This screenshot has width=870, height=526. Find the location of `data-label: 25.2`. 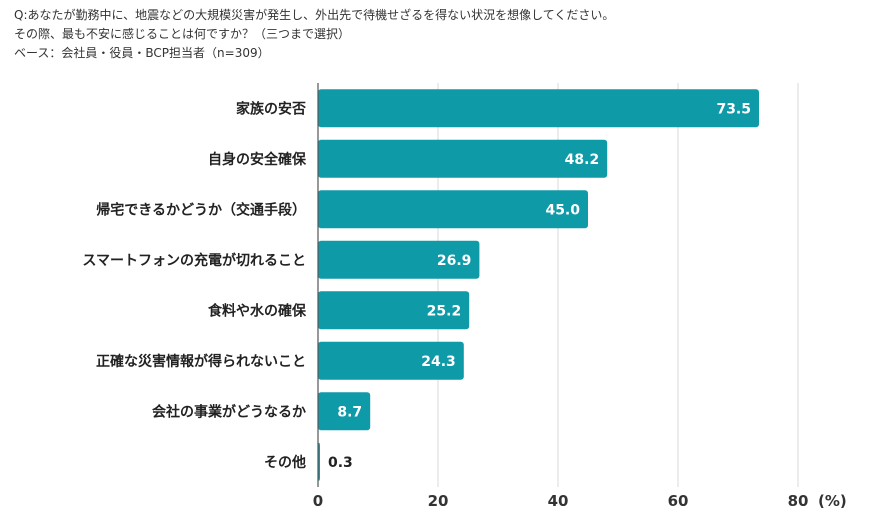

data-label: 25.2 is located at coordinates (444, 311).